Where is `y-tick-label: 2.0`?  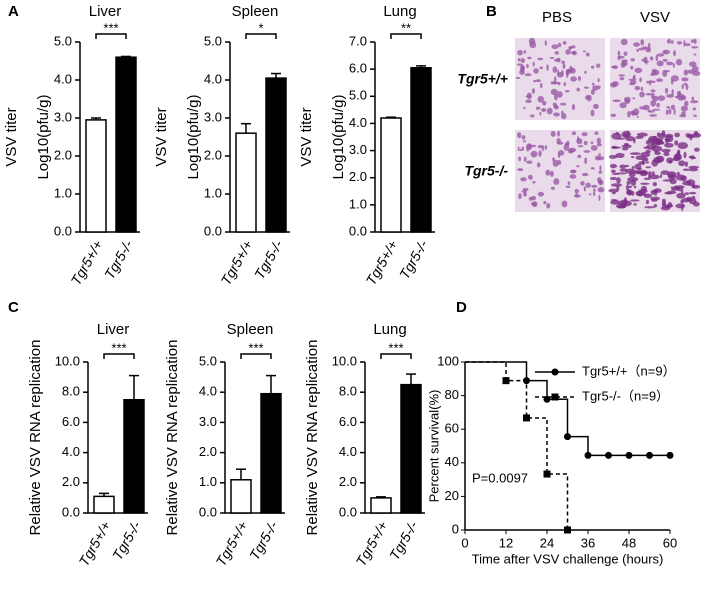 y-tick-label: 2.0 is located at coordinates (63, 154).